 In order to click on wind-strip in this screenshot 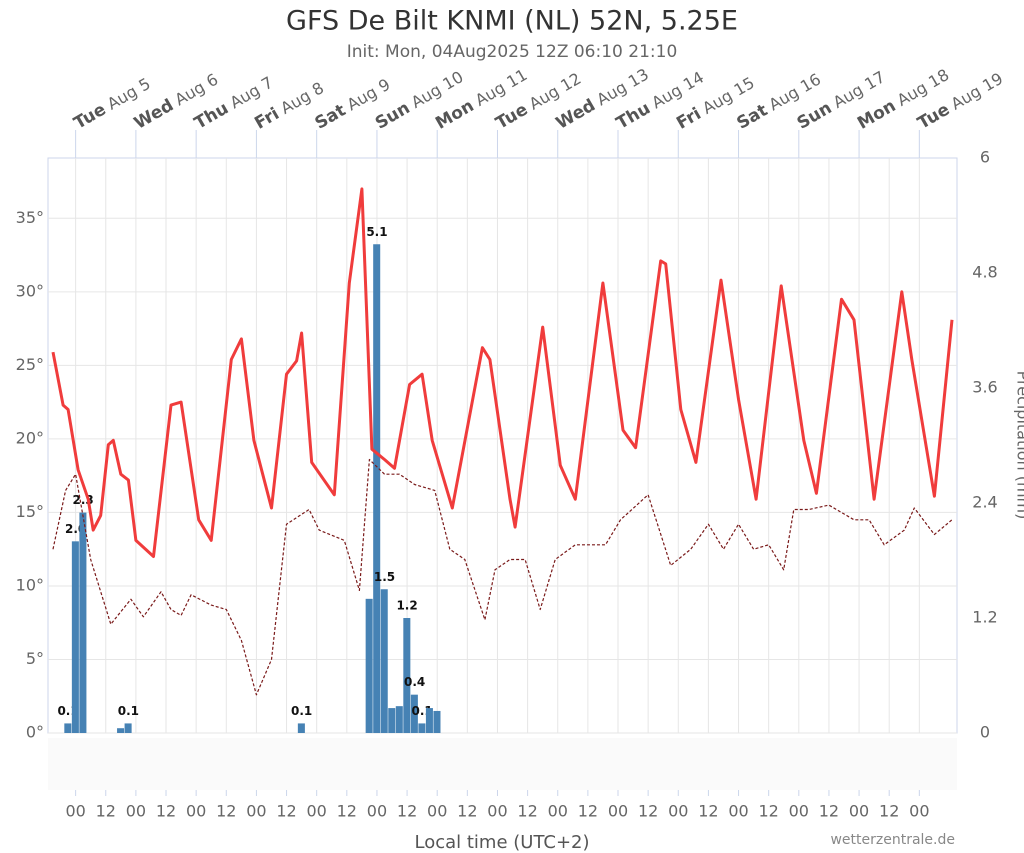, I will do `click(502, 764)`.